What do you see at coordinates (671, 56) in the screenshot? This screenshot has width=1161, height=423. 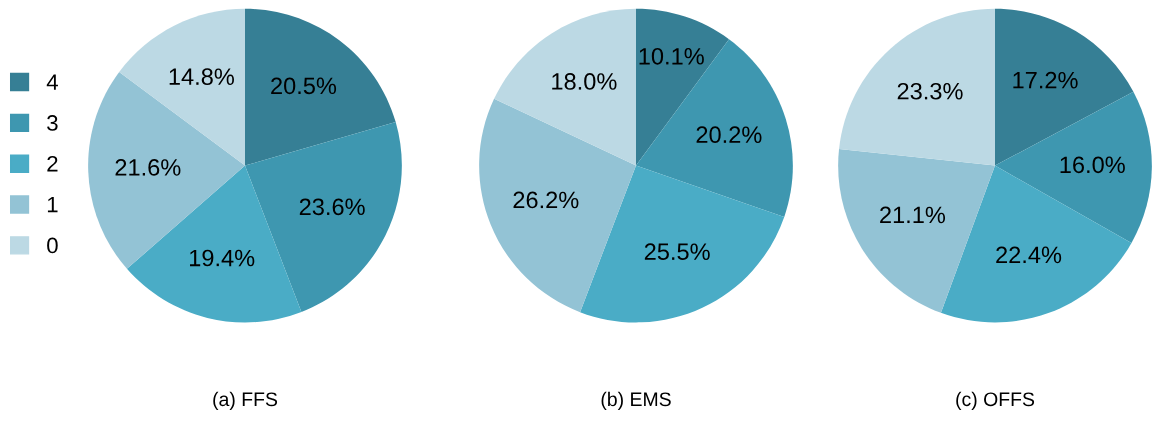 I see `data-label: 10.1%` at bounding box center [671, 56].